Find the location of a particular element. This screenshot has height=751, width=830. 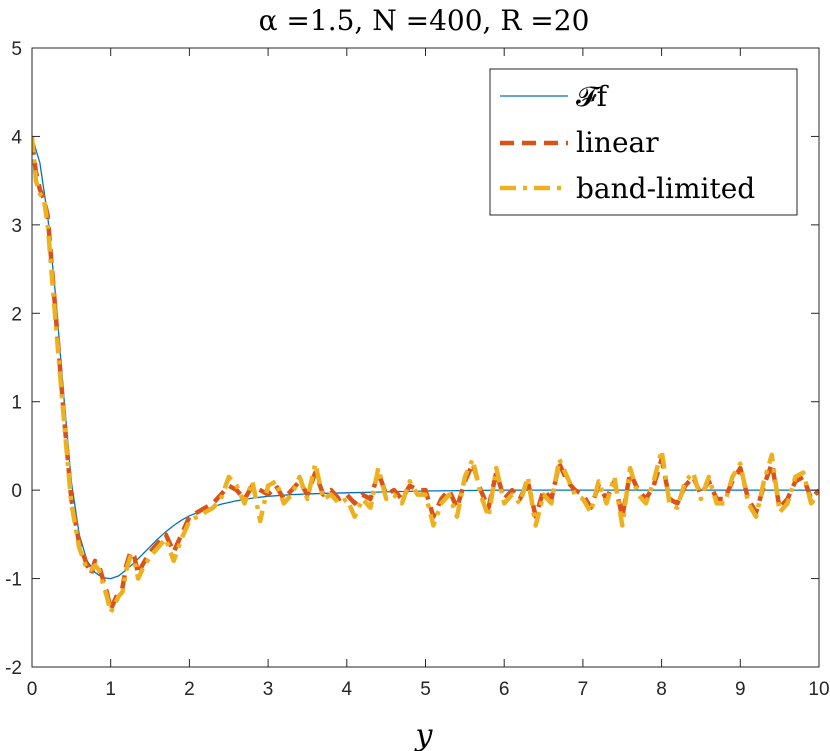

legend-label-ff: 𝓕f is located at coordinates (593, 96).